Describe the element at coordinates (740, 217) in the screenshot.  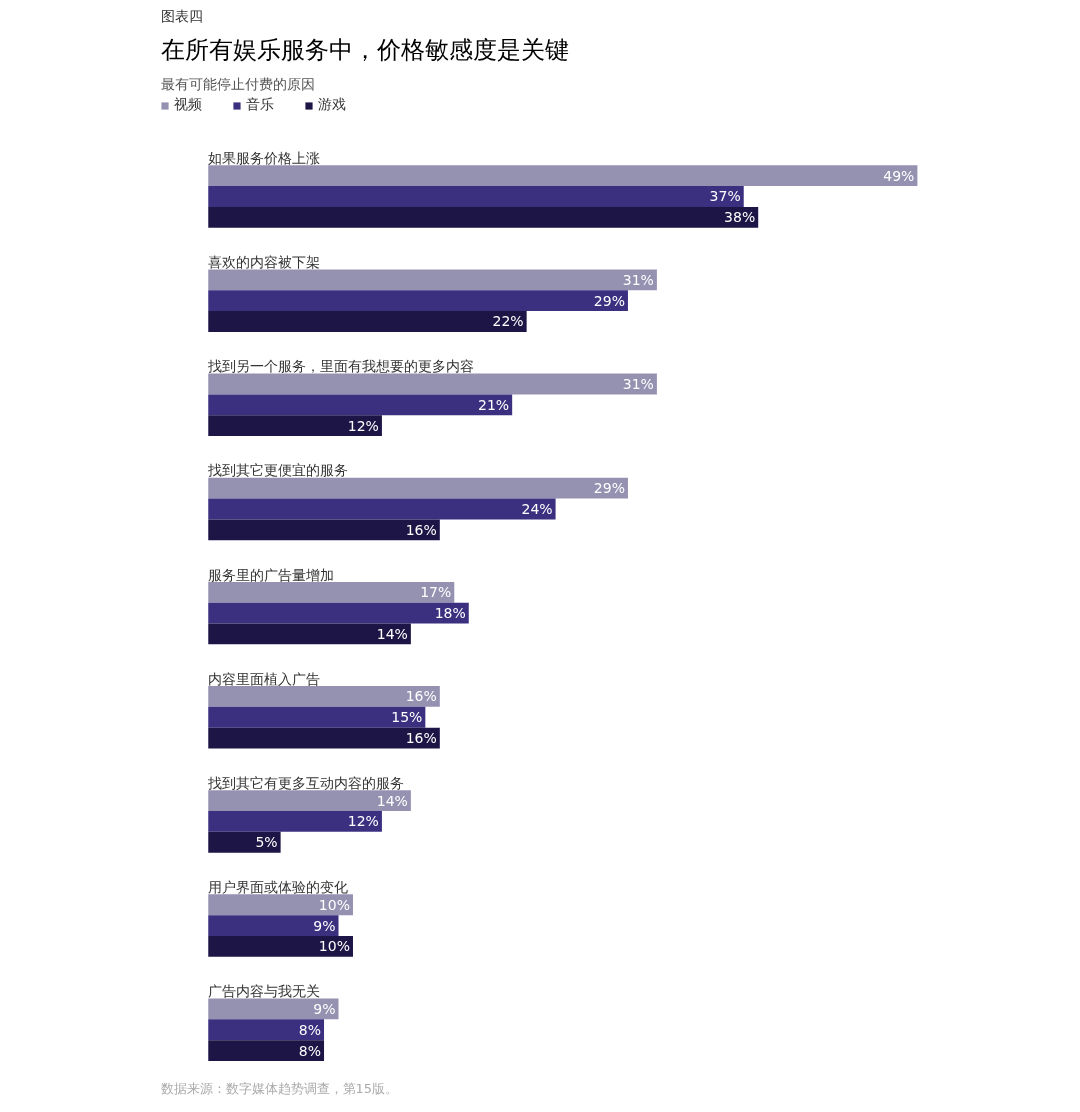
I see `data-label: 38%` at that location.